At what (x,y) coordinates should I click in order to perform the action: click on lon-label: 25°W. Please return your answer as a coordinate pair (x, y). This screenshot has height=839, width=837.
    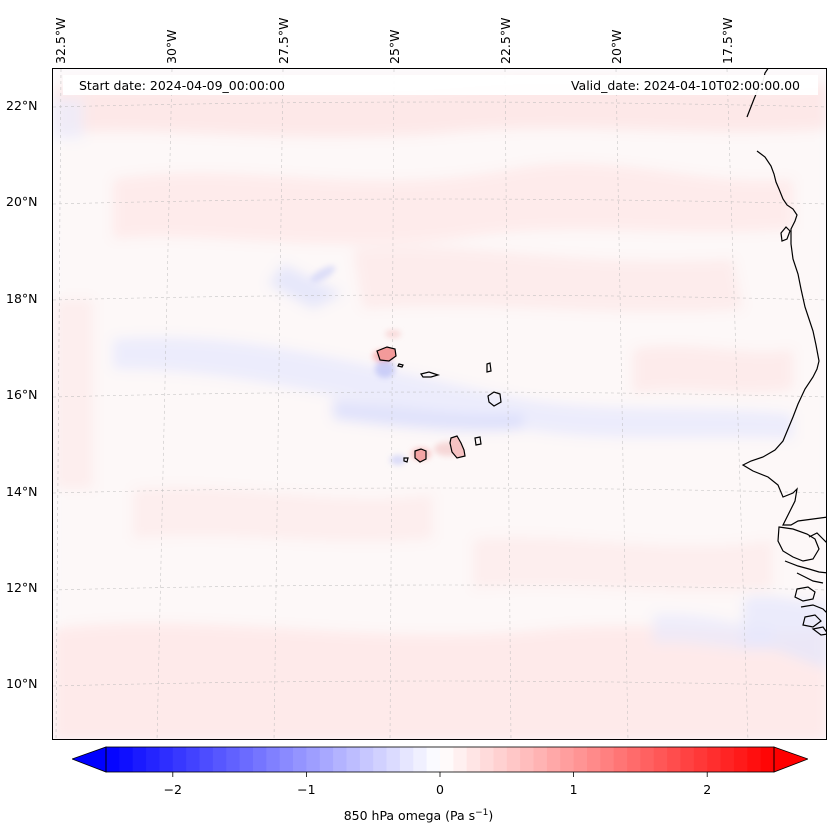
    Looking at the image, I should click on (394, 46).